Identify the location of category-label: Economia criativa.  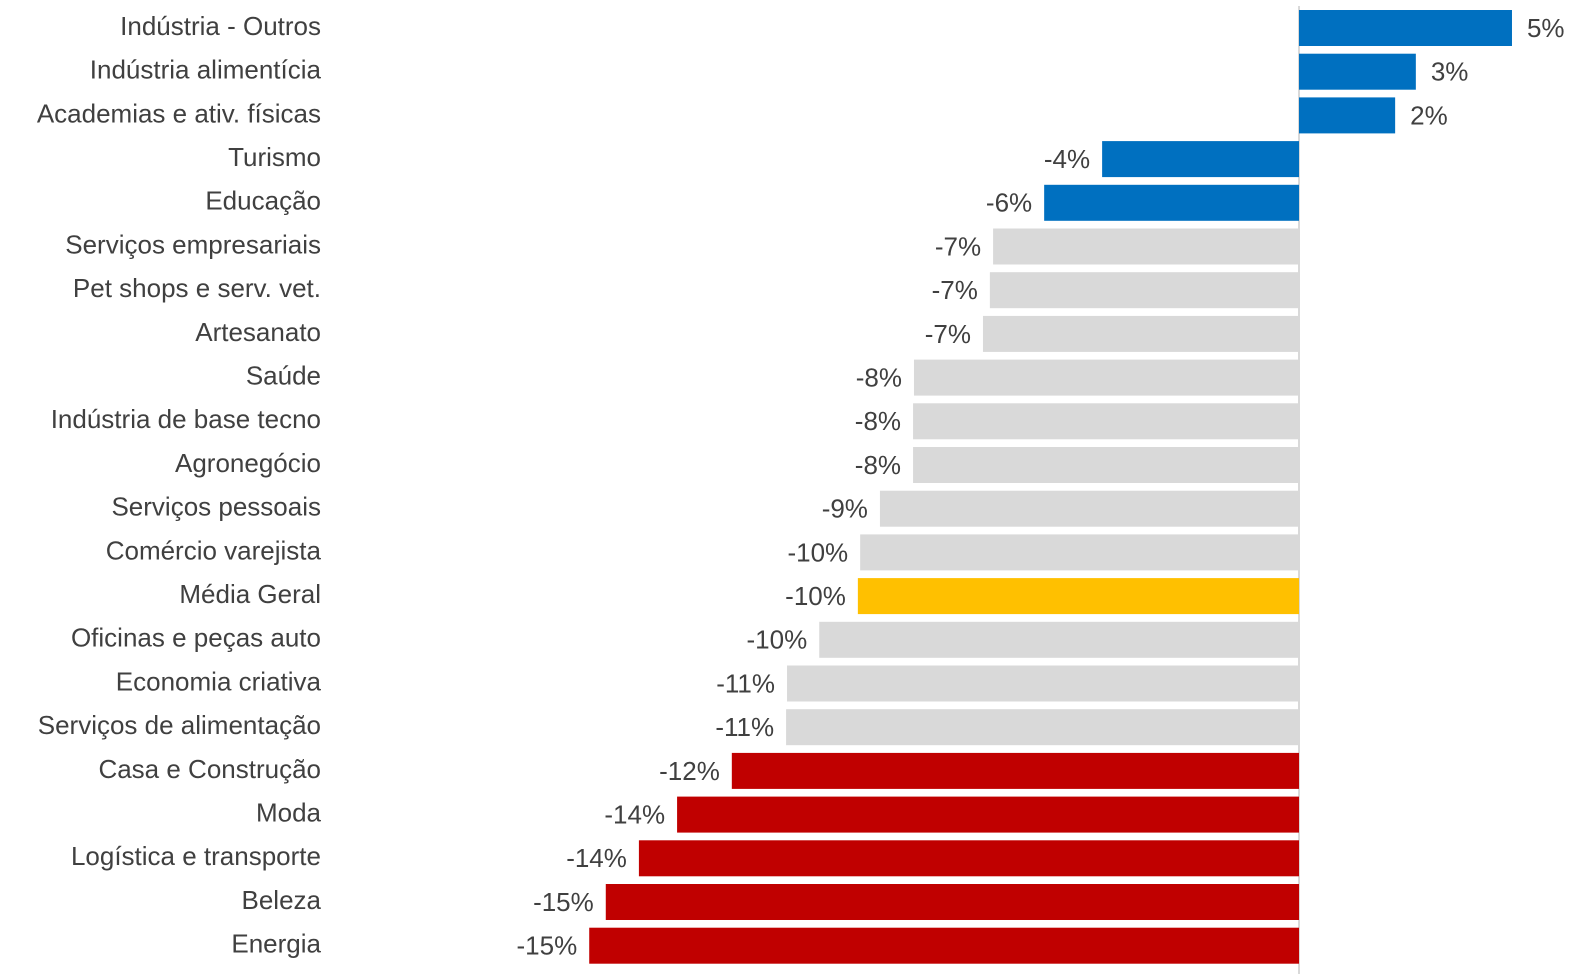
(219, 681).